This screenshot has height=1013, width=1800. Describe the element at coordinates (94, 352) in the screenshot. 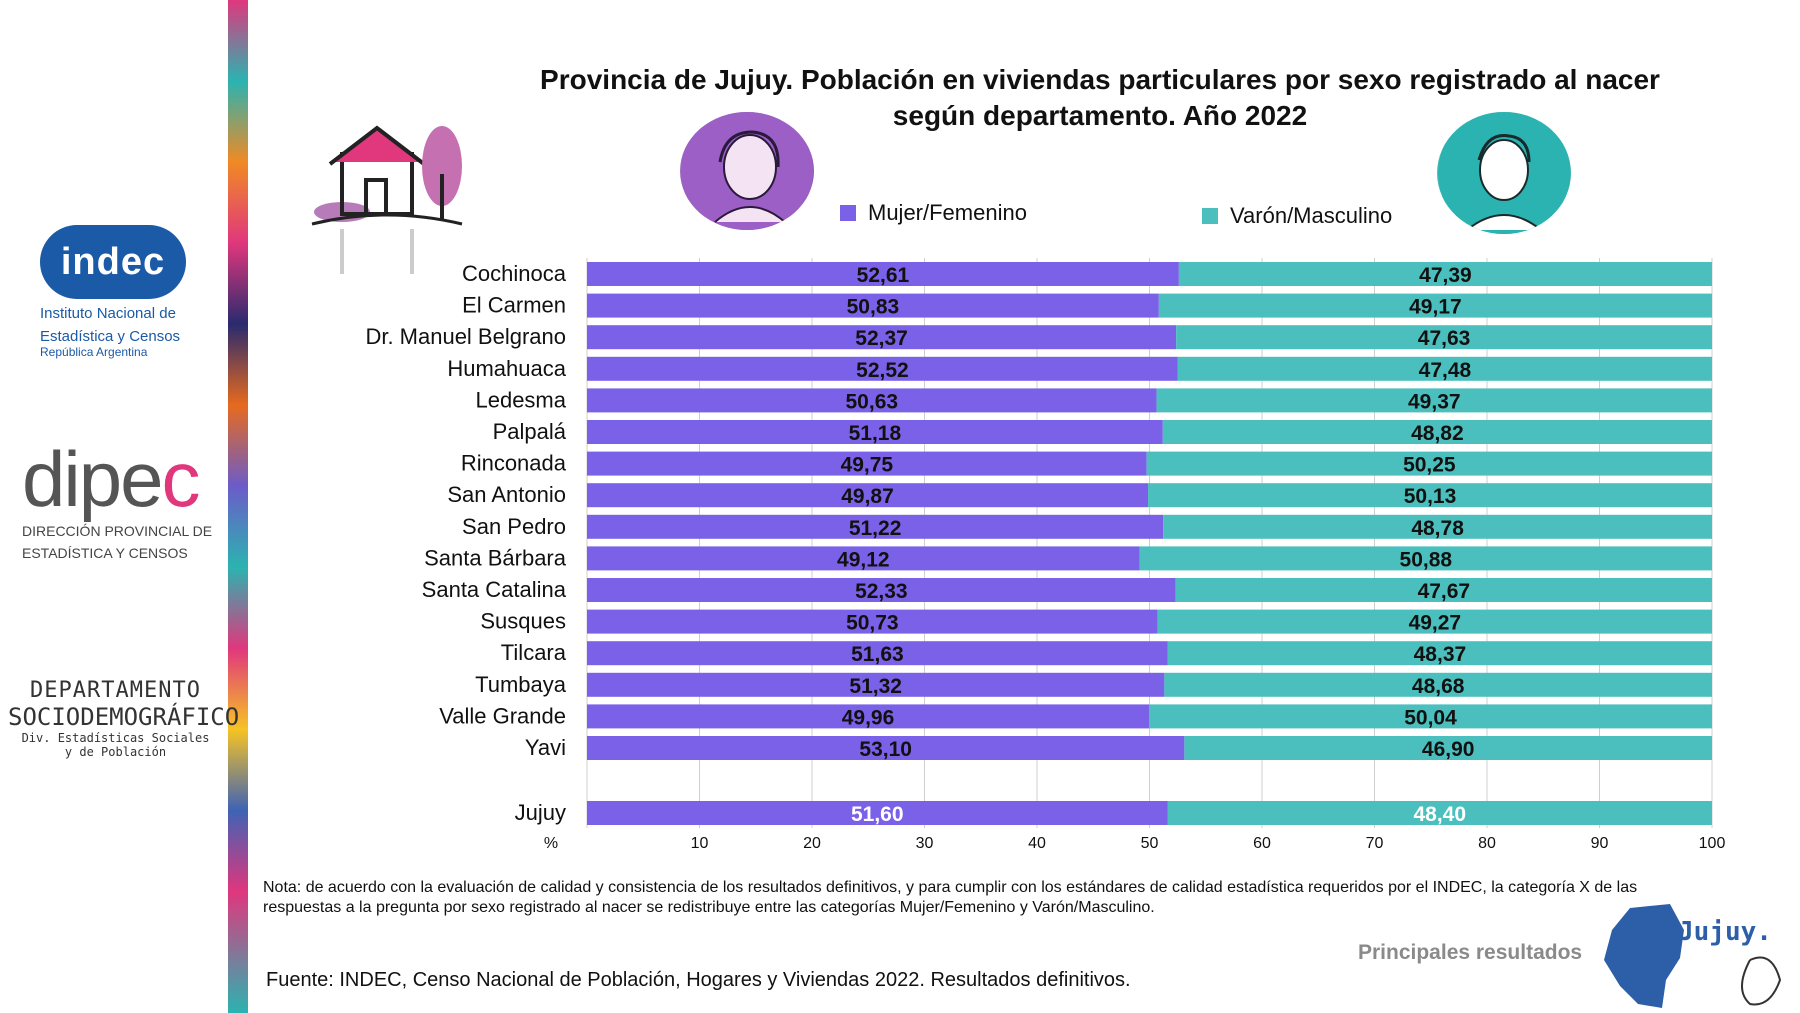

I see `indec-line-3: República Argentina` at that location.